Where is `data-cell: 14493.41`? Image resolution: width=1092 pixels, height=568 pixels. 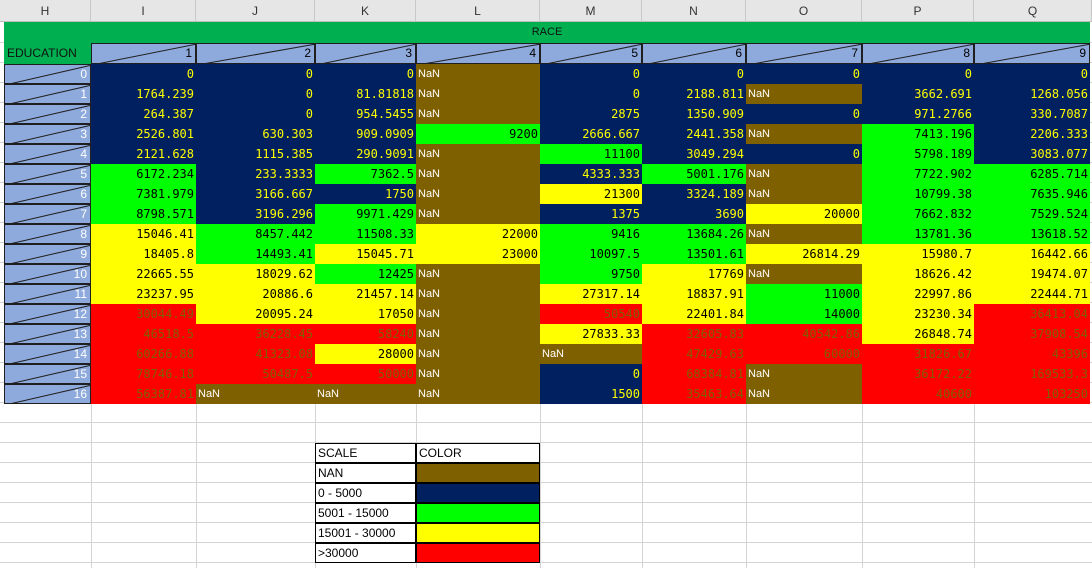
data-cell: 14493.41 is located at coordinates (255, 254).